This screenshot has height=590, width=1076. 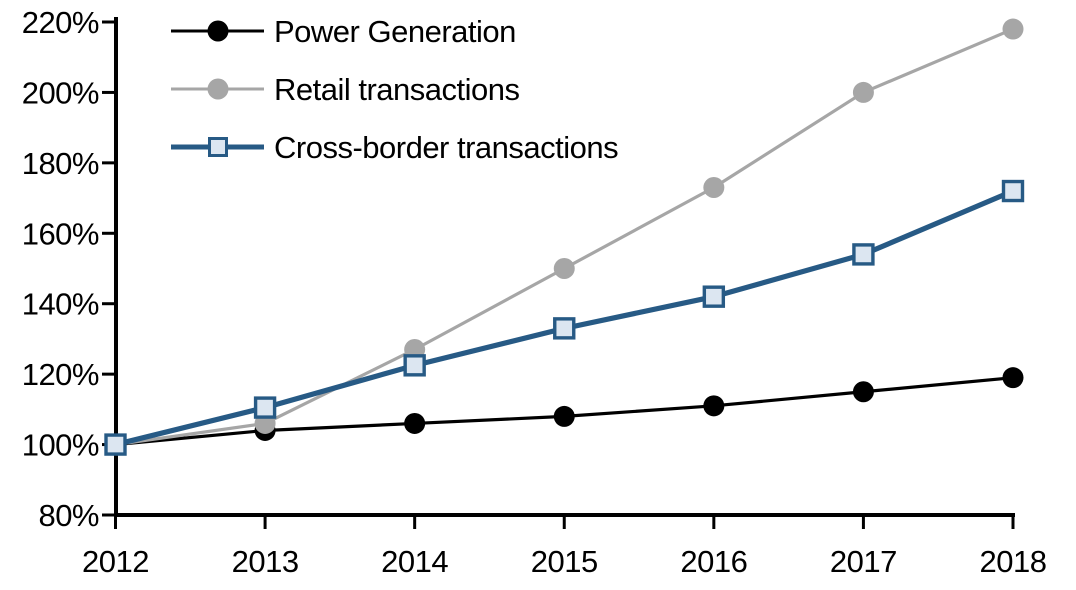 I want to click on y-axis-tick-label: 180%, so click(x=60, y=163).